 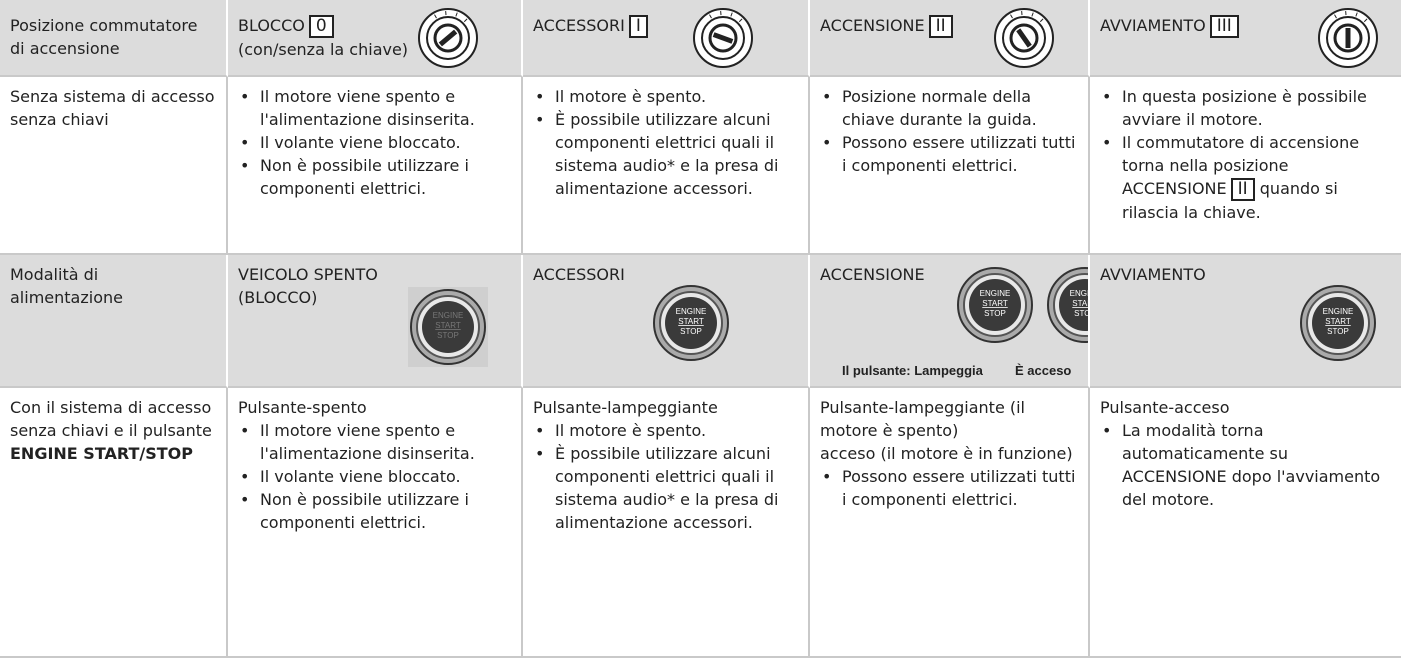 What do you see at coordinates (114, 166) in the screenshot?
I see `row-label: Senza sistema di accesso senza chiavi` at bounding box center [114, 166].